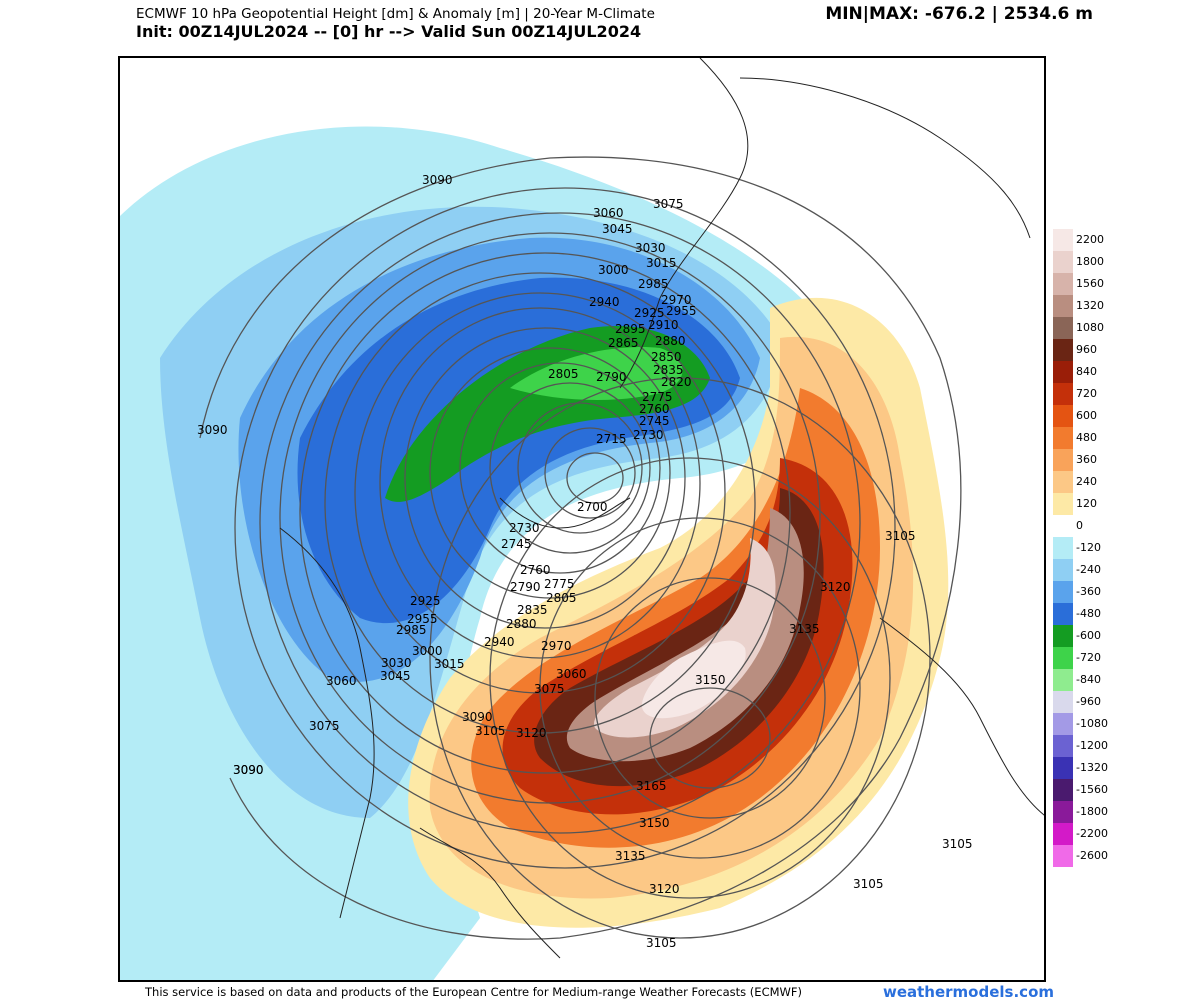 The image size is (1204, 1001). What do you see at coordinates (1092, 789) in the screenshot?
I see `legend-label: -1560` at bounding box center [1092, 789].